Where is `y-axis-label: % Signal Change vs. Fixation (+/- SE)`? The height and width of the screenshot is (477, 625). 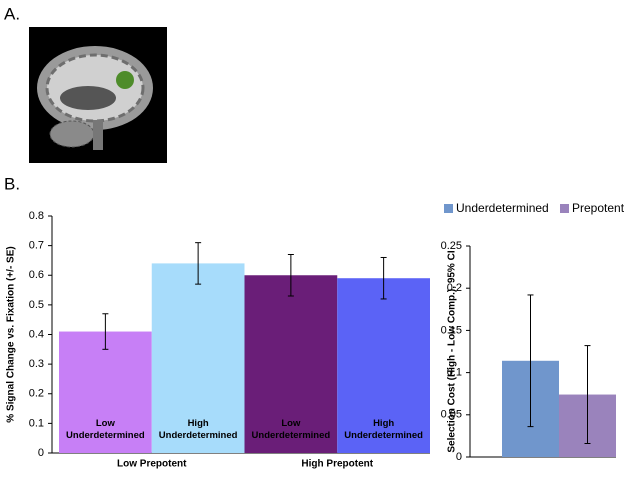 y-axis-label: % Signal Change vs. Fixation (+/- SE) is located at coordinates (11, 334).